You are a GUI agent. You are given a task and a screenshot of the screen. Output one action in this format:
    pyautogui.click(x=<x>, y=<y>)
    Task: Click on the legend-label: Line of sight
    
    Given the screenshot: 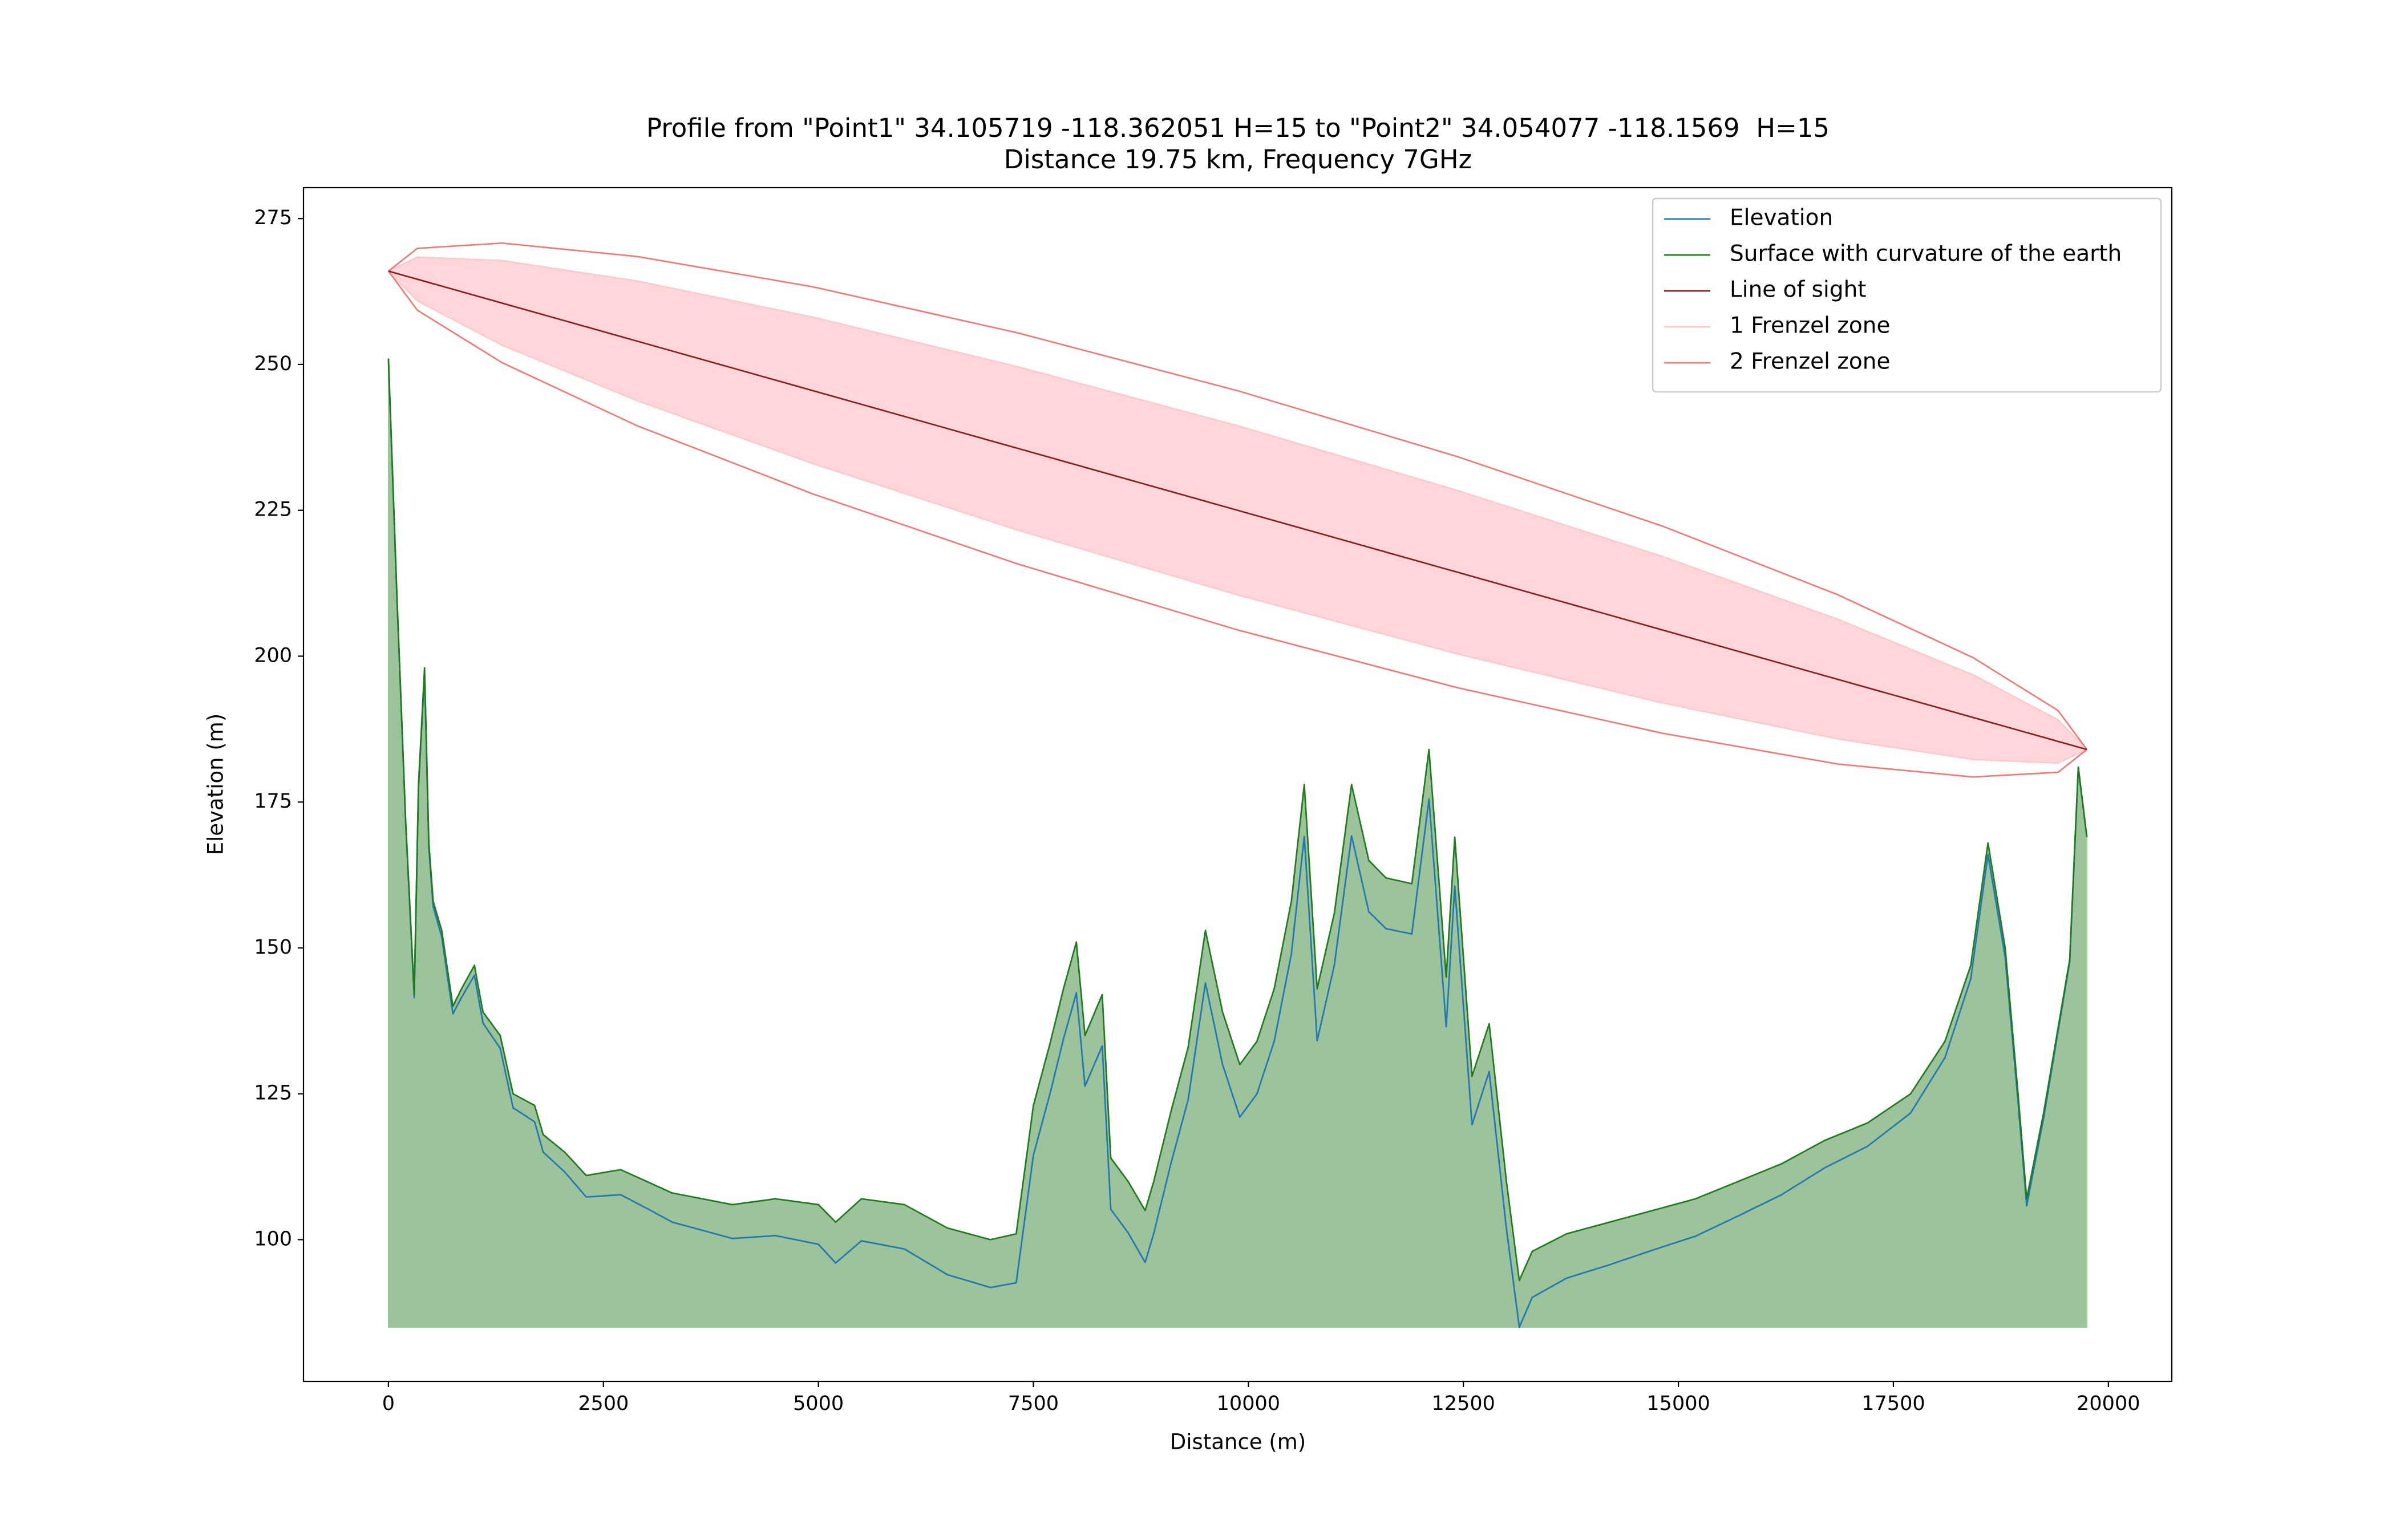 What is the action you would take?
    pyautogui.click(x=1799, y=290)
    